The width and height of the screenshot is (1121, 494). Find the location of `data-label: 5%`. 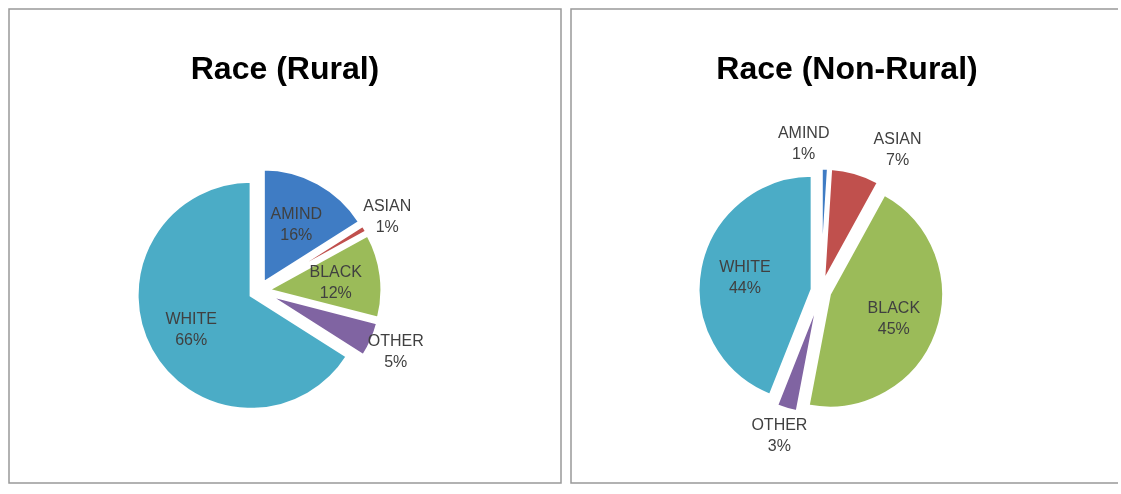

data-label: 5% is located at coordinates (396, 362).